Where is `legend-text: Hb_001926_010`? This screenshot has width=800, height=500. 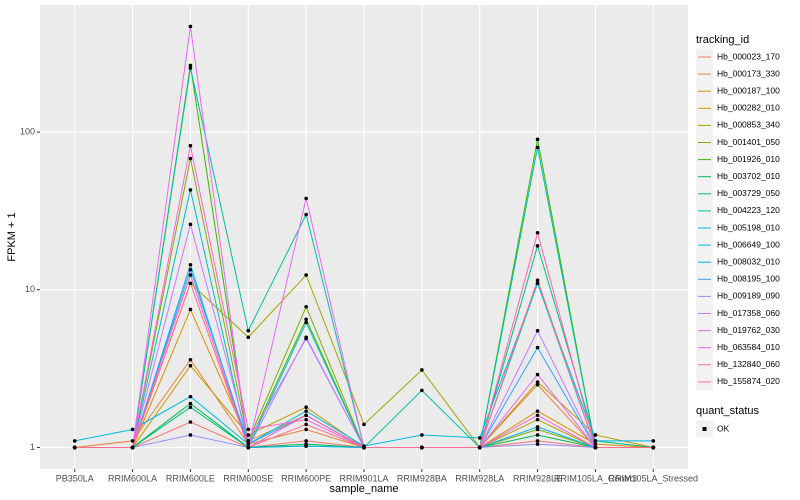 legend-text: Hb_001926_010 is located at coordinates (748, 159).